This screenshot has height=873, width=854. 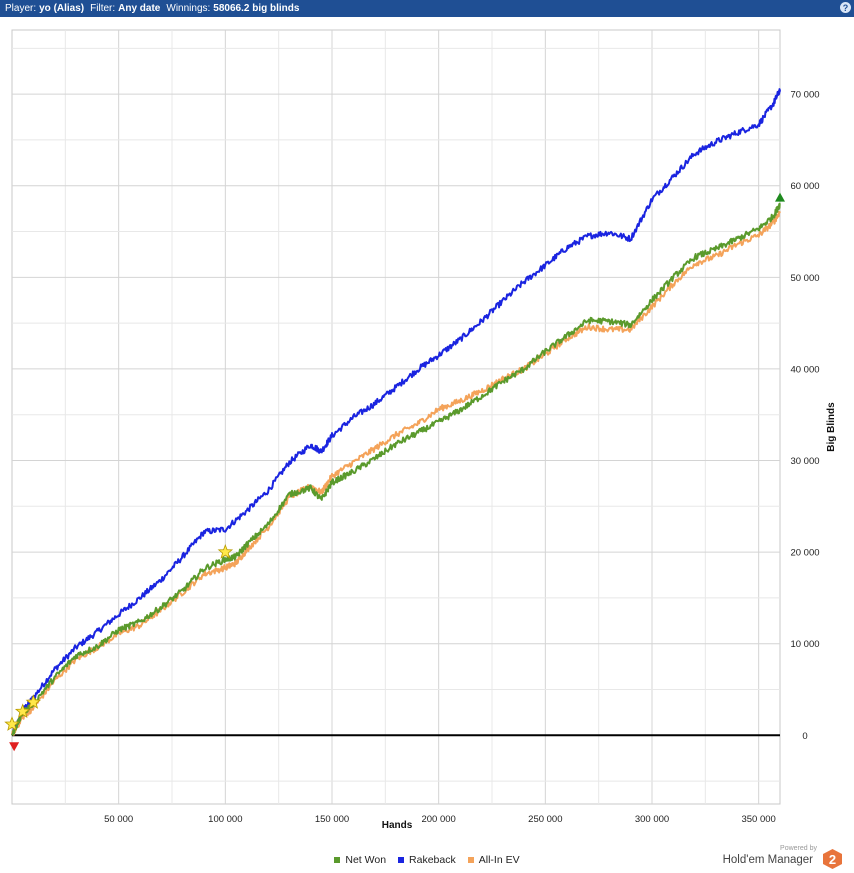 I want to click on x-axis-title: Hands, so click(x=397, y=825).